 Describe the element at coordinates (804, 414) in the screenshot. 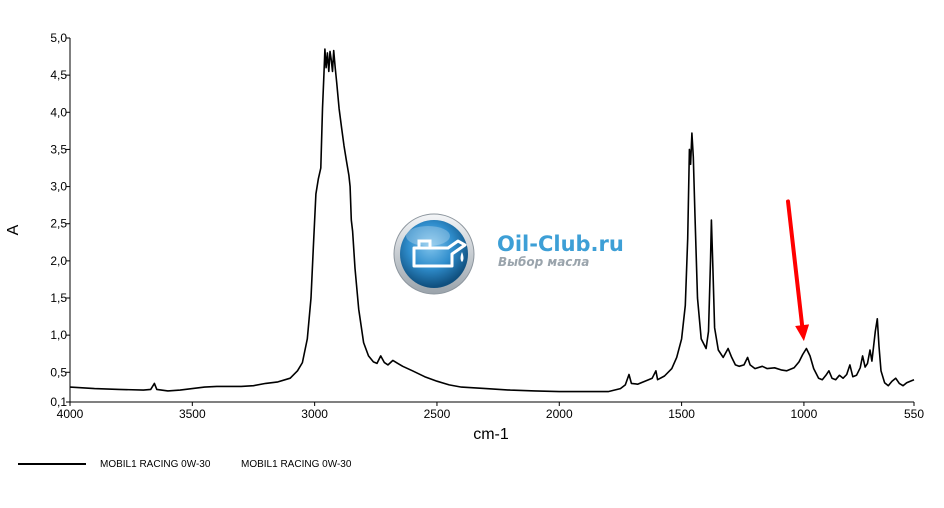

I see `x-tick-label: 1000` at that location.